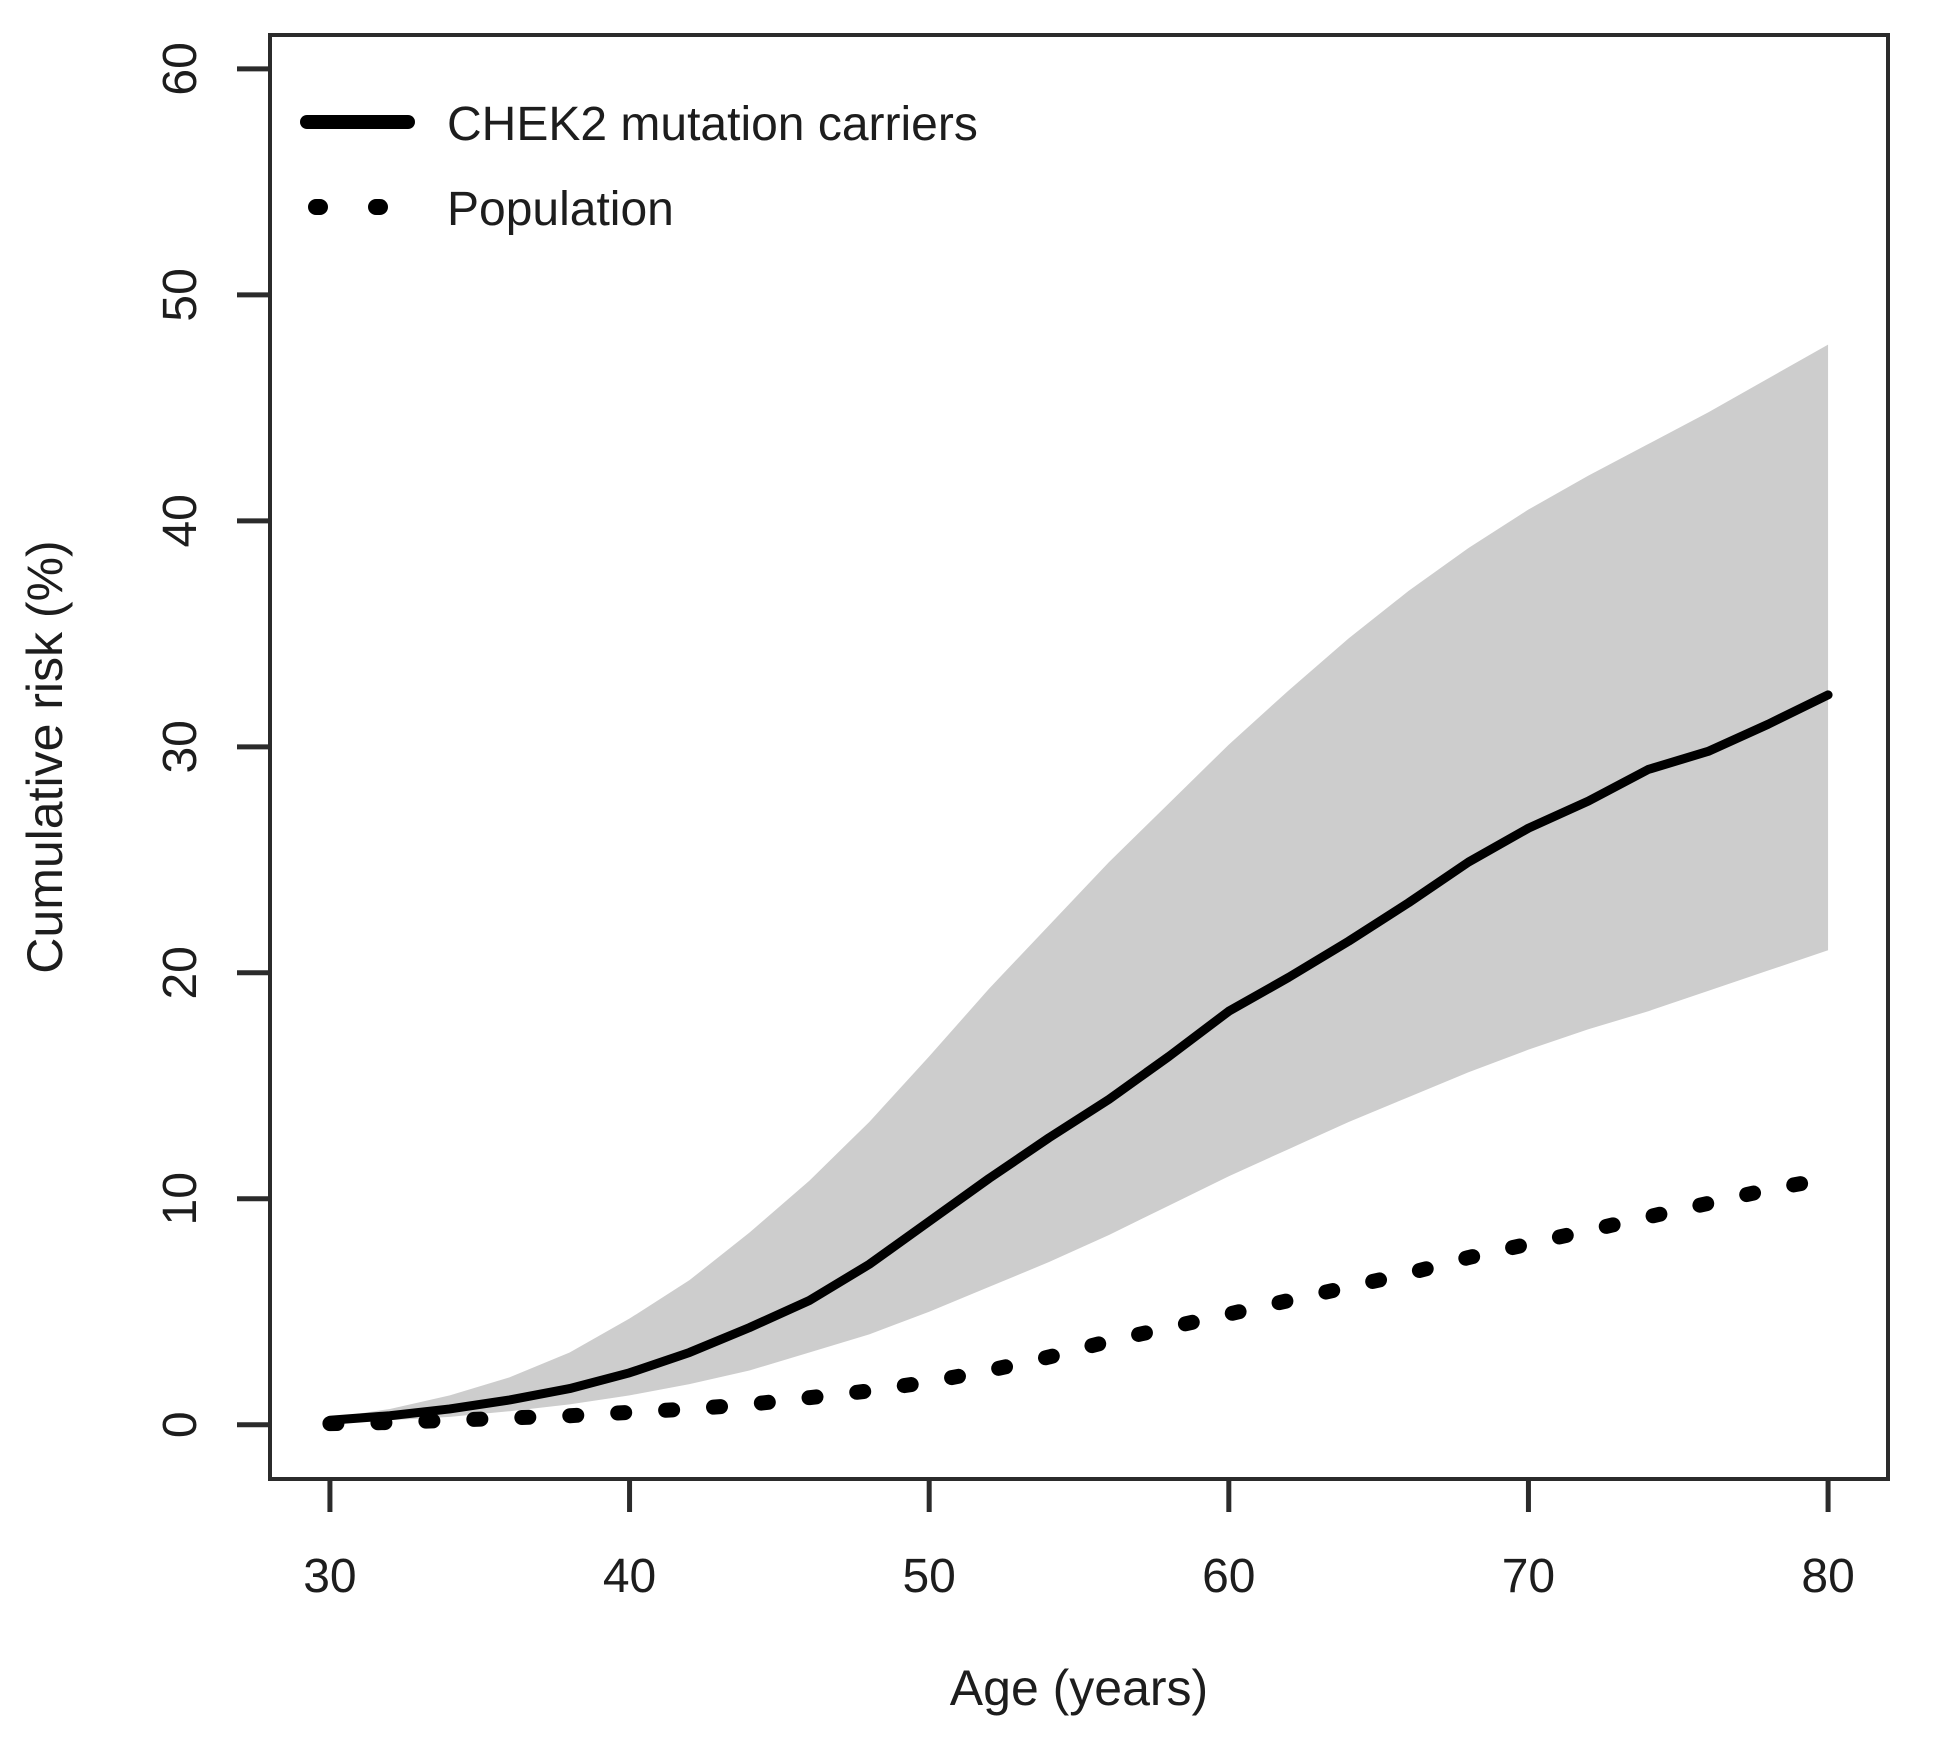 The height and width of the screenshot is (1759, 1934). I want to click on x-tick-label: 50, so click(928, 1576).